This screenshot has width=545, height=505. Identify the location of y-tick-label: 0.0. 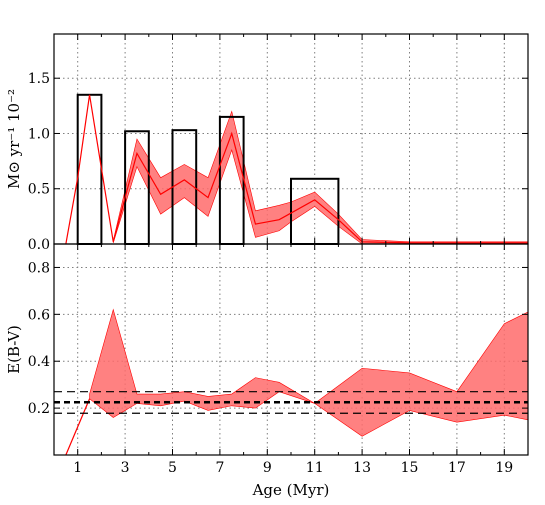
(39, 245).